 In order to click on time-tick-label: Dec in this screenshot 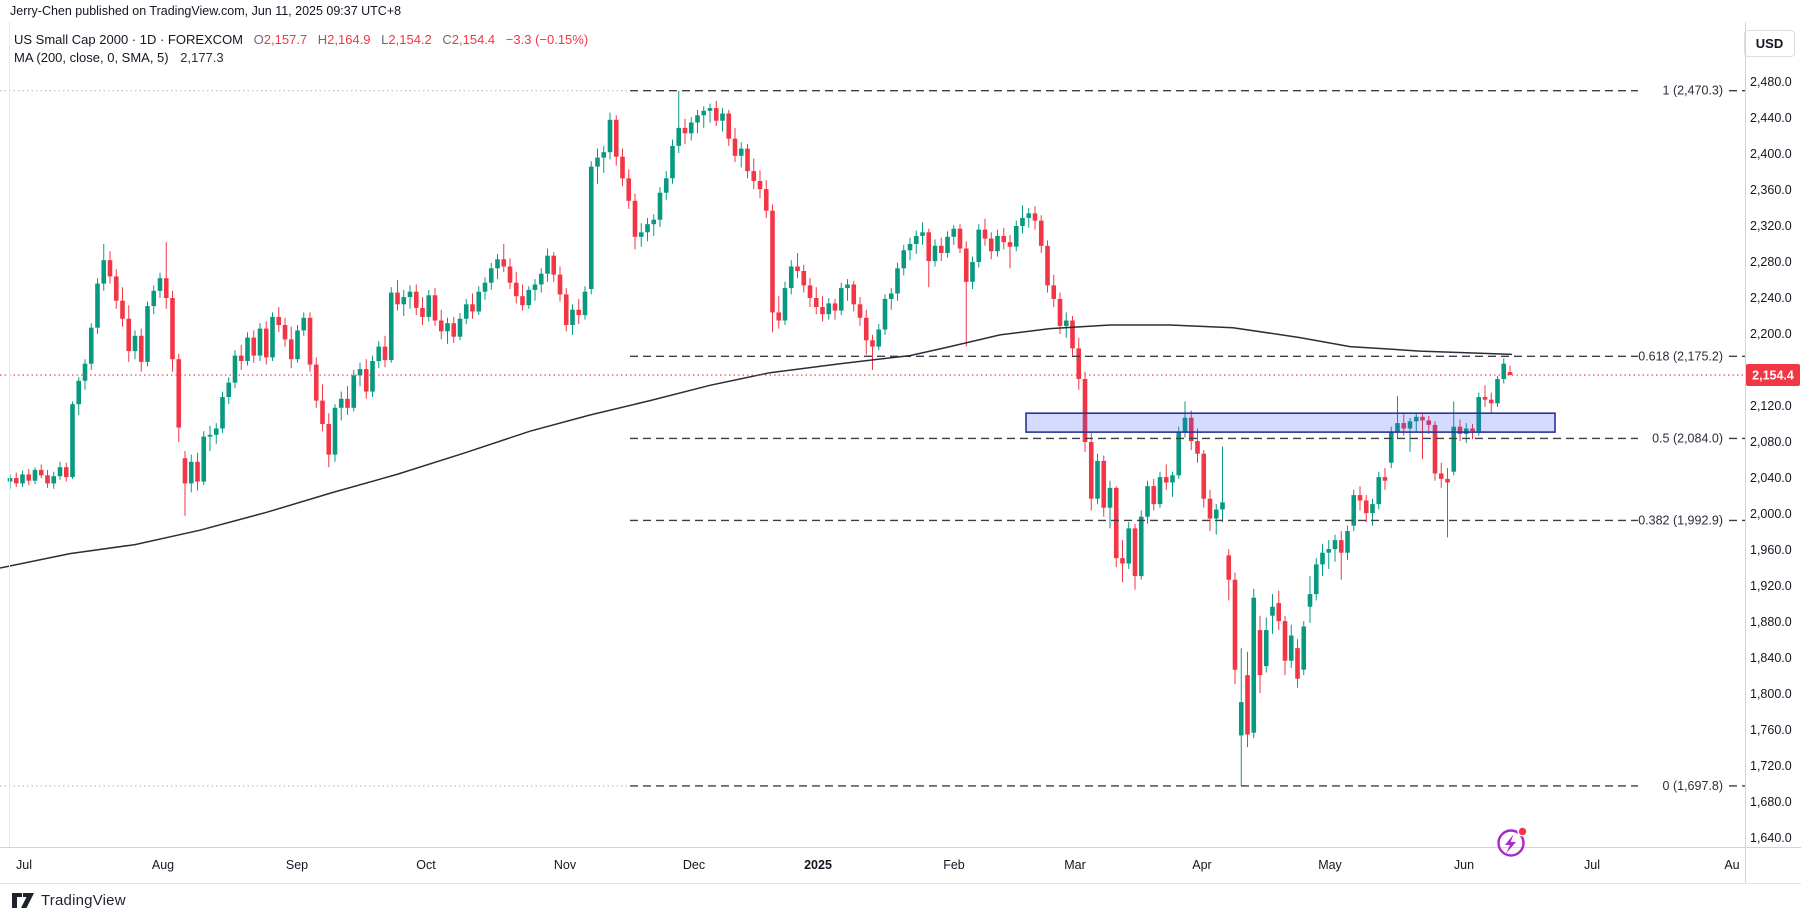, I will do `click(694, 865)`.